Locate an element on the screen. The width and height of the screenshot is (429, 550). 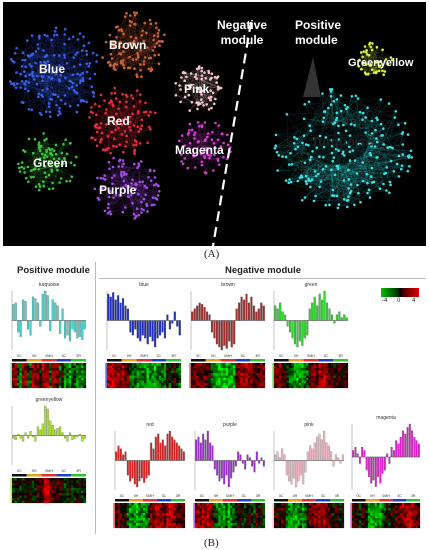
module-title: greenyellow is located at coordinates (49, 400).